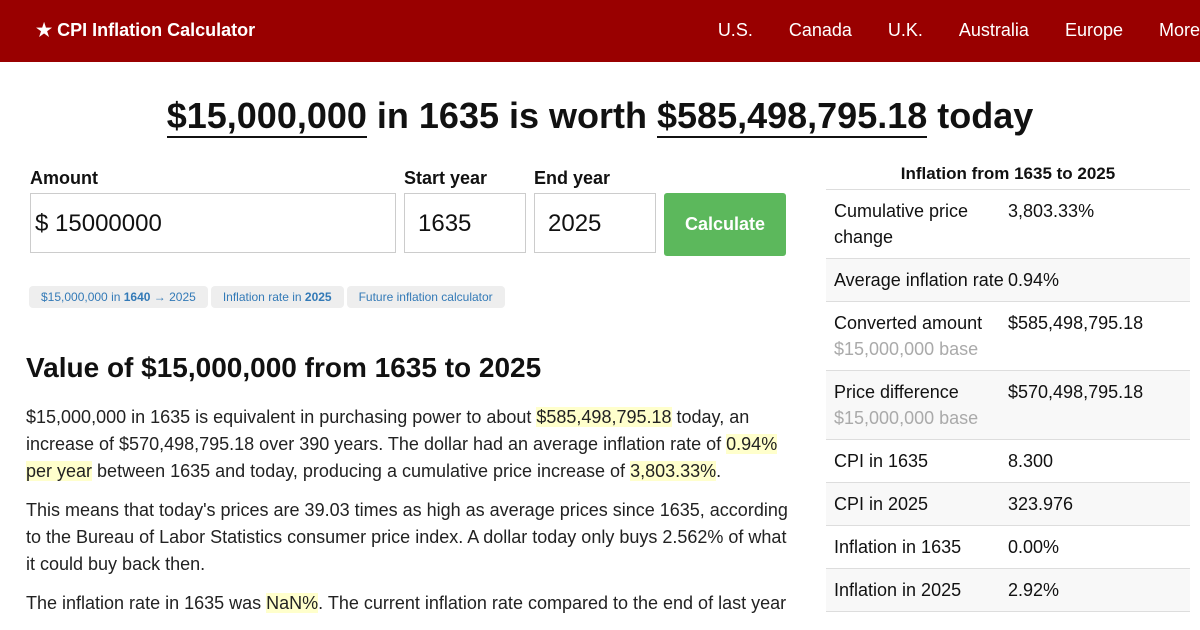 This screenshot has width=1200, height=630. What do you see at coordinates (792, 116) in the screenshot?
I see `underline: $585,498,795.18` at bounding box center [792, 116].